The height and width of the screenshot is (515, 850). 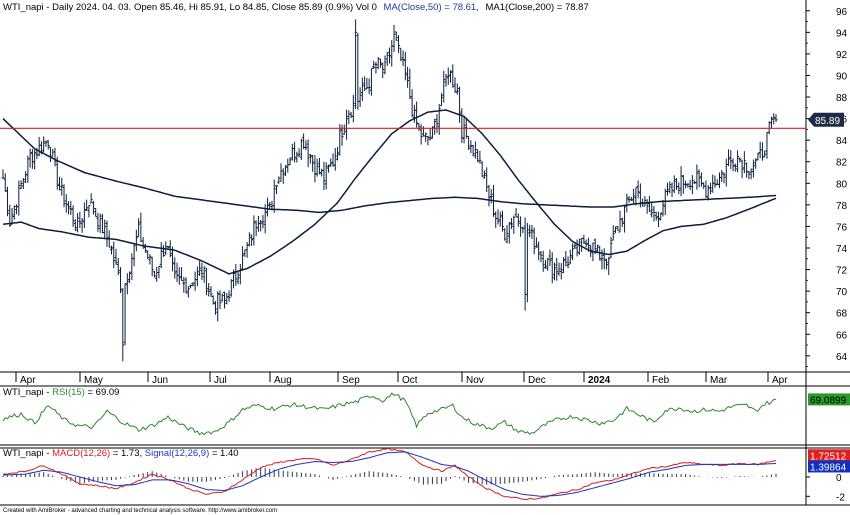 What do you see at coordinates (842, 33) in the screenshot?
I see `price-y-label: 94` at bounding box center [842, 33].